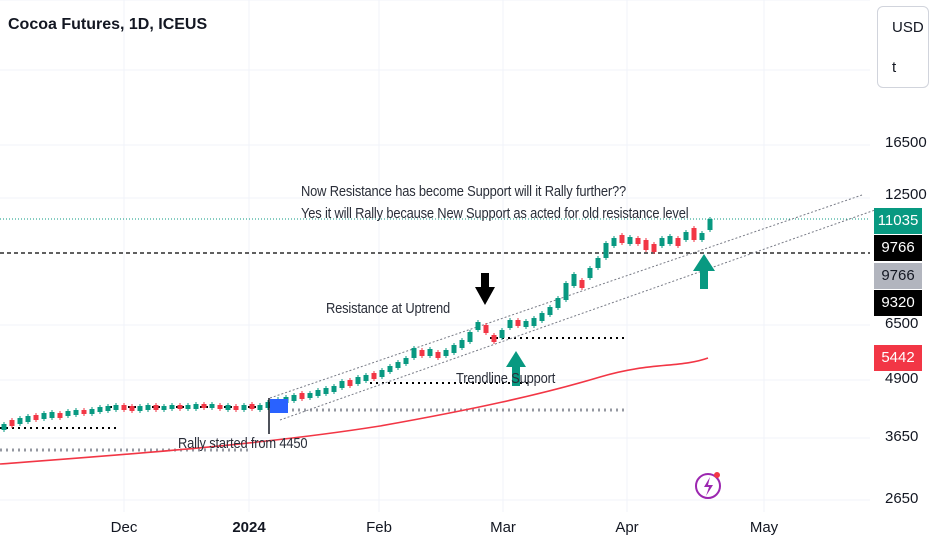  What do you see at coordinates (388, 308) in the screenshot?
I see `annotation-resistance: Resistance at Uptrend` at bounding box center [388, 308].